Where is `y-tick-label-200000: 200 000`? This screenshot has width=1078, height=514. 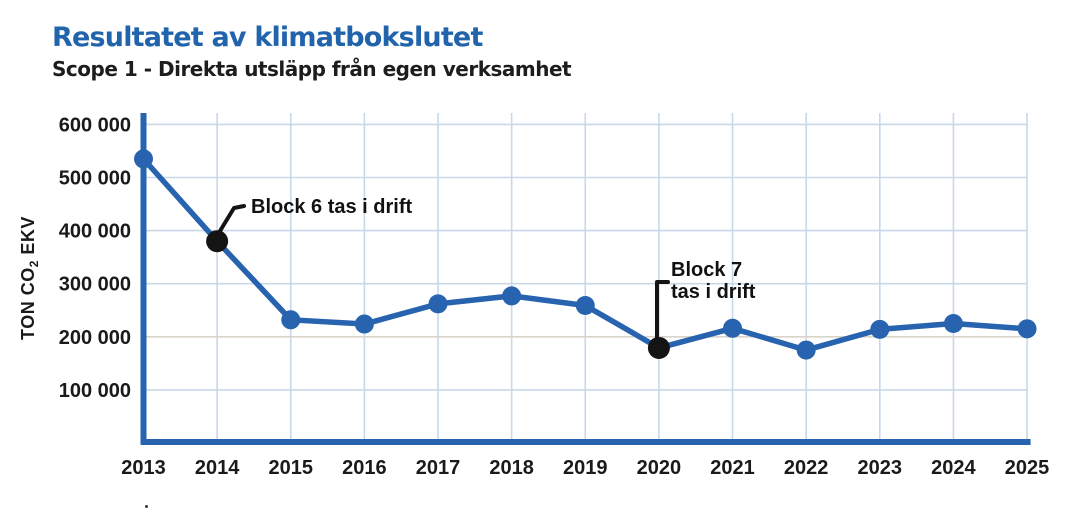 y-tick-label-200000: 200 000 is located at coordinates (95, 338).